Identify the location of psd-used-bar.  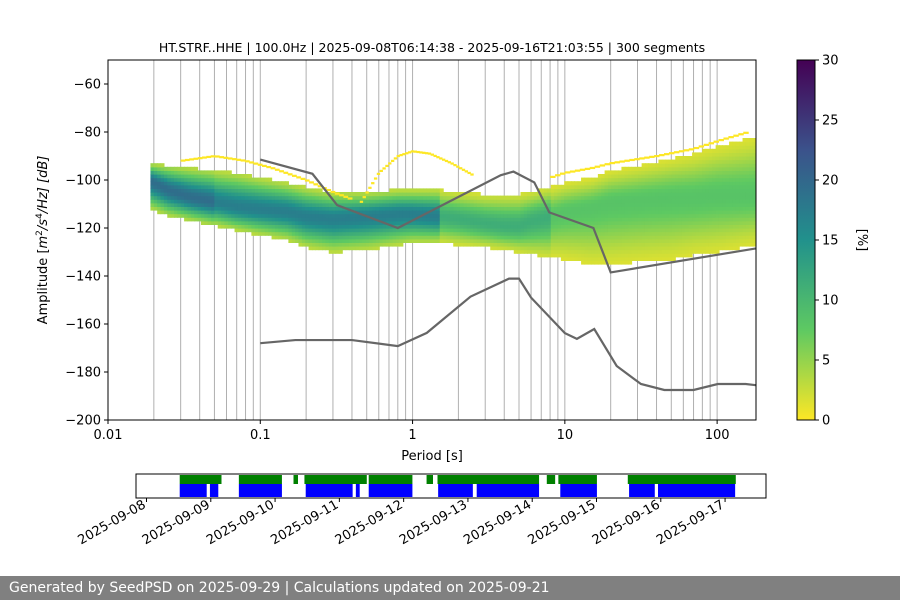
(193, 490).